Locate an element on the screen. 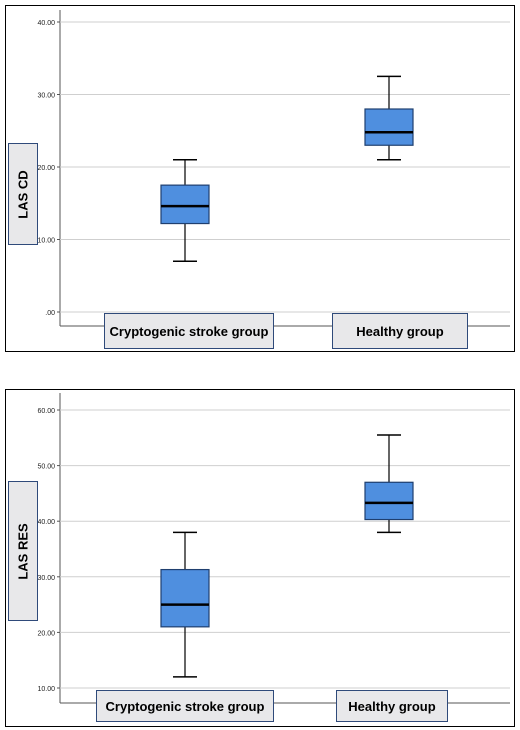  y-axis-label: LAS RES is located at coordinates (23, 551).